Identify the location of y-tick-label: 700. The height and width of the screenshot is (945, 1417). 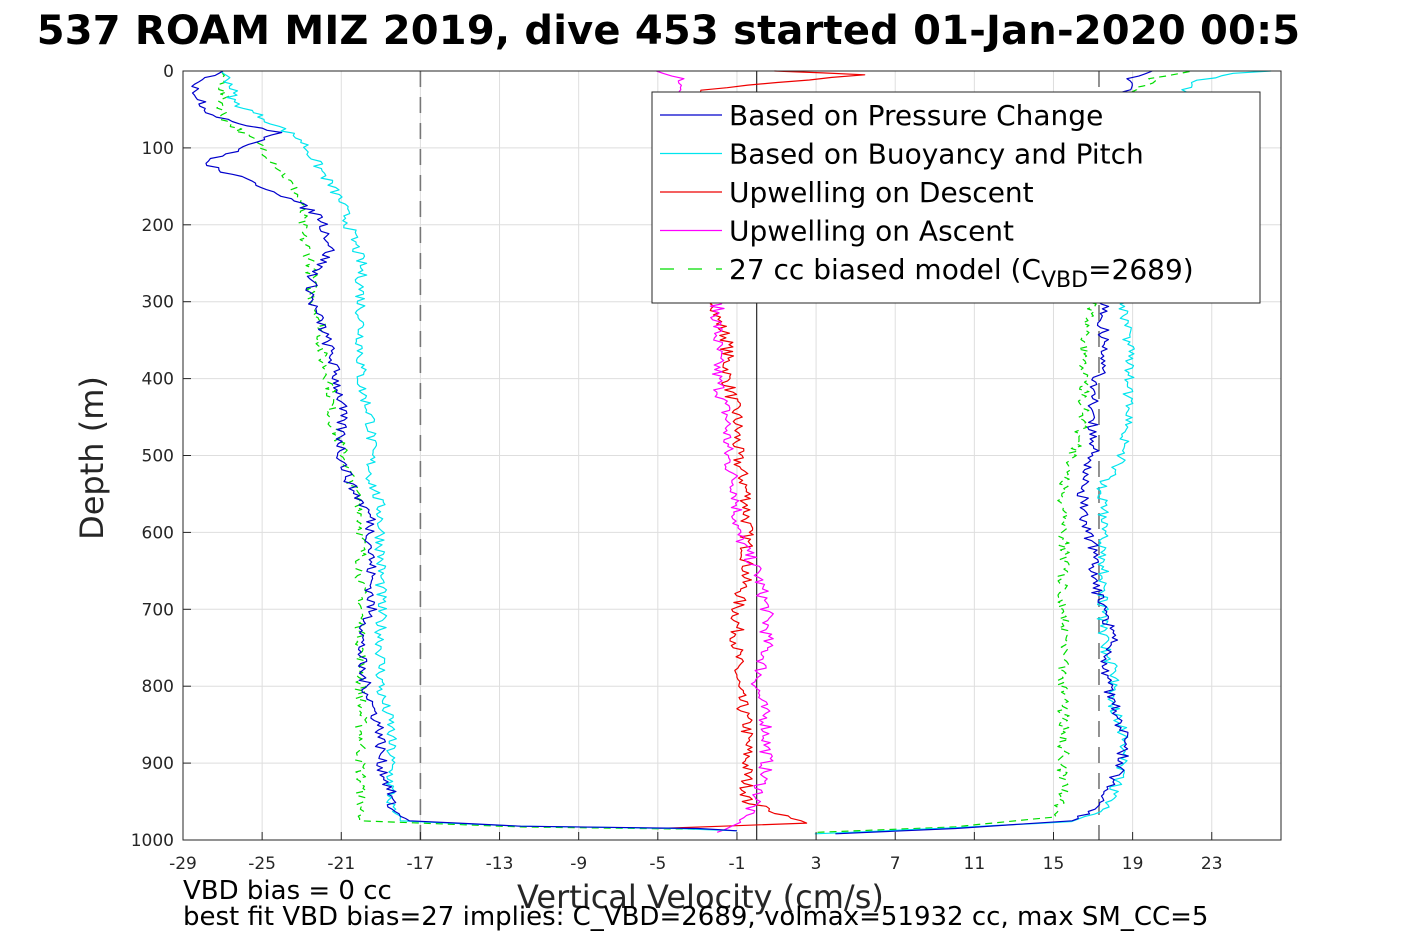
(158, 610).